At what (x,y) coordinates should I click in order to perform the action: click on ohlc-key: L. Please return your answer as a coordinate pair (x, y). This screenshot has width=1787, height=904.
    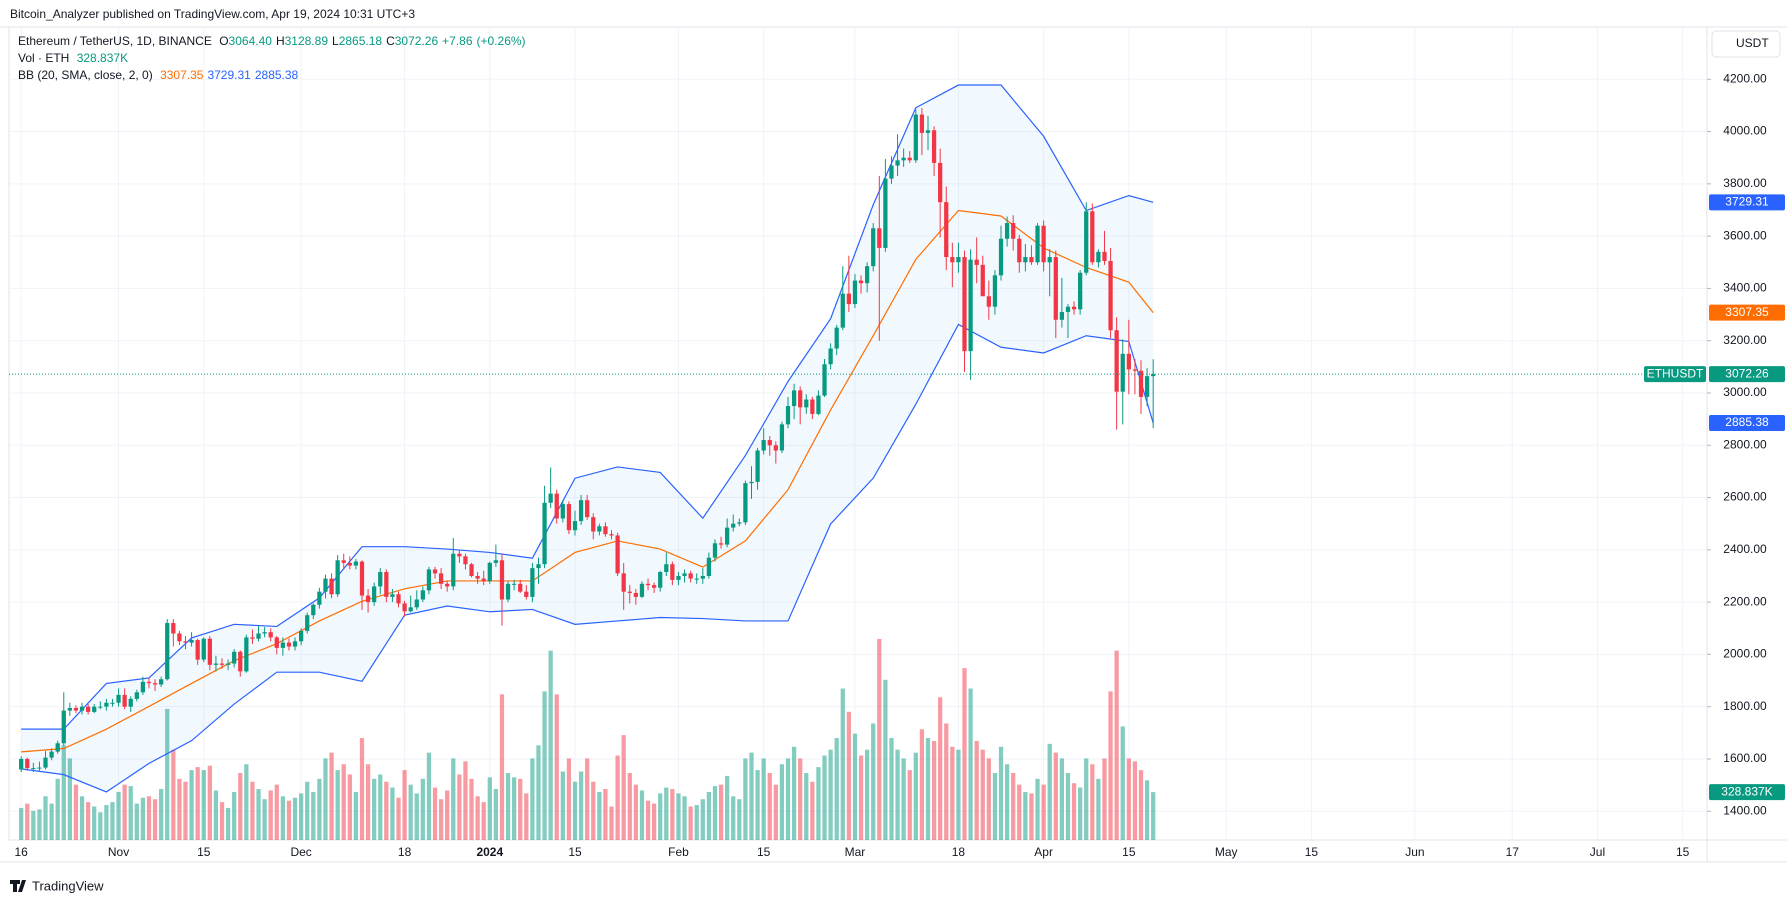
    Looking at the image, I should click on (335, 41).